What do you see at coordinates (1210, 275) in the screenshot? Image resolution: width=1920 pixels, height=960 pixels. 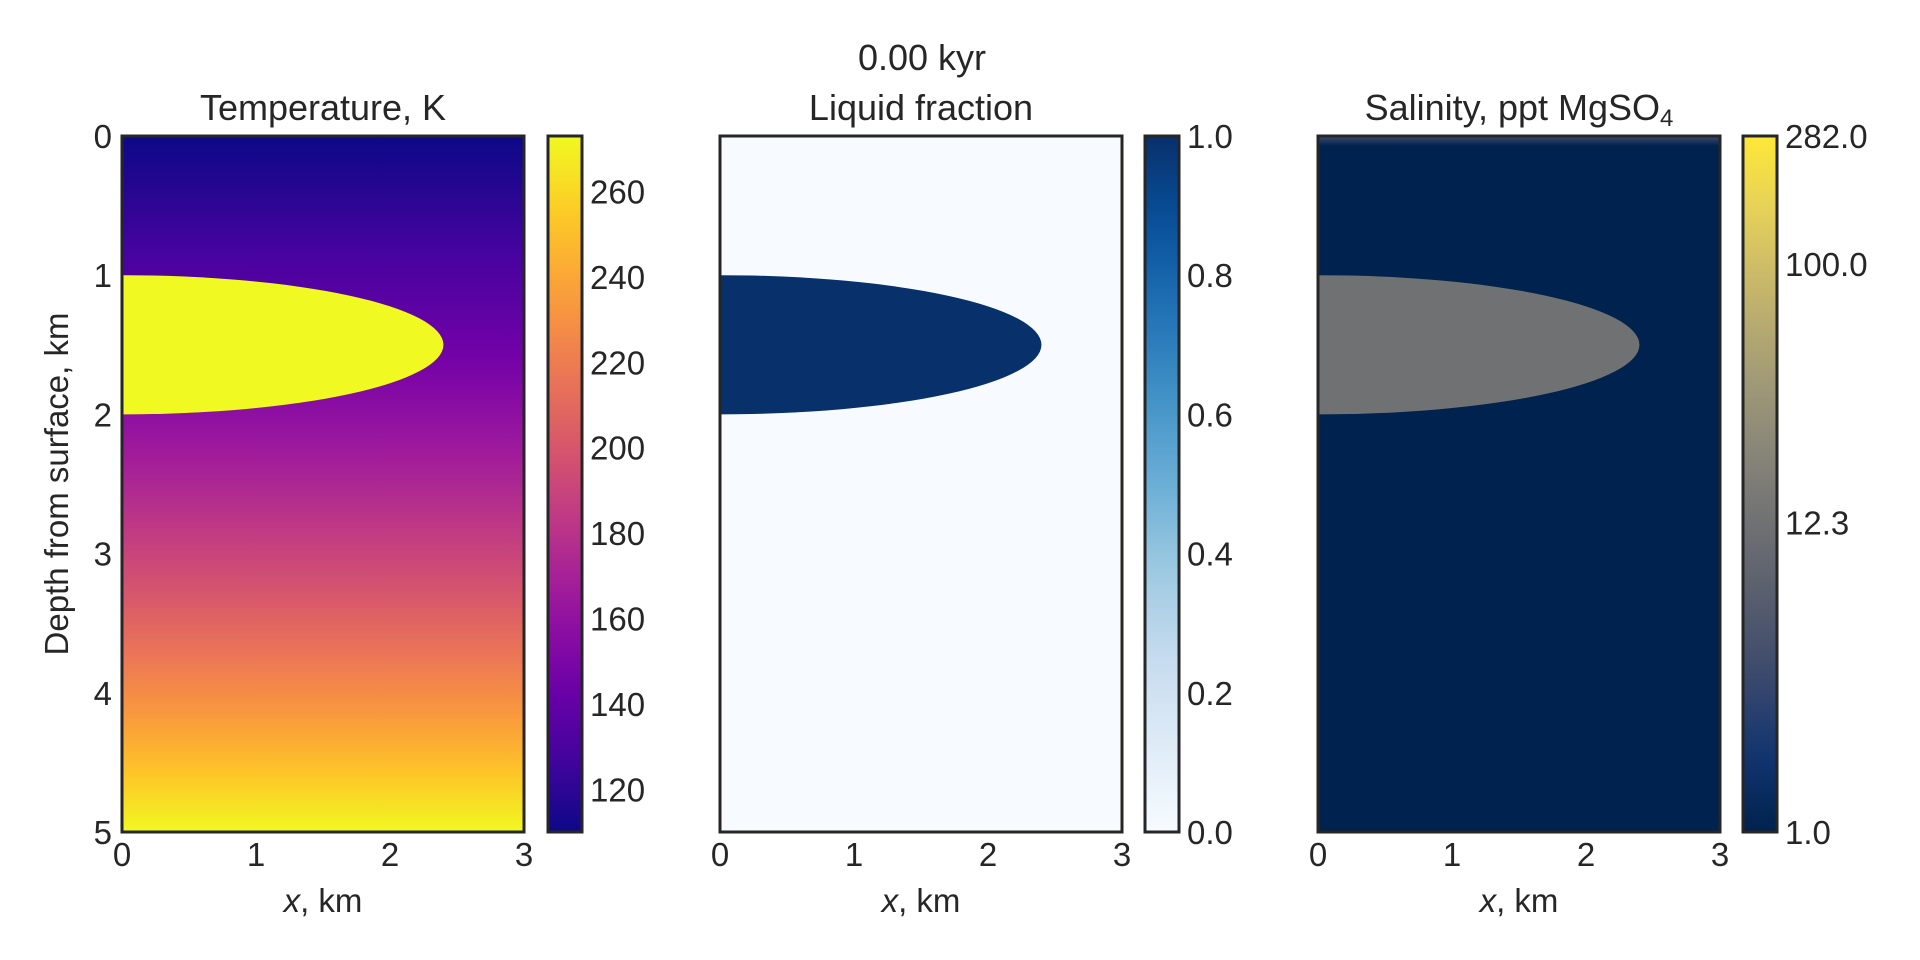 I see `colorbar-tick-label: 0.8` at bounding box center [1210, 275].